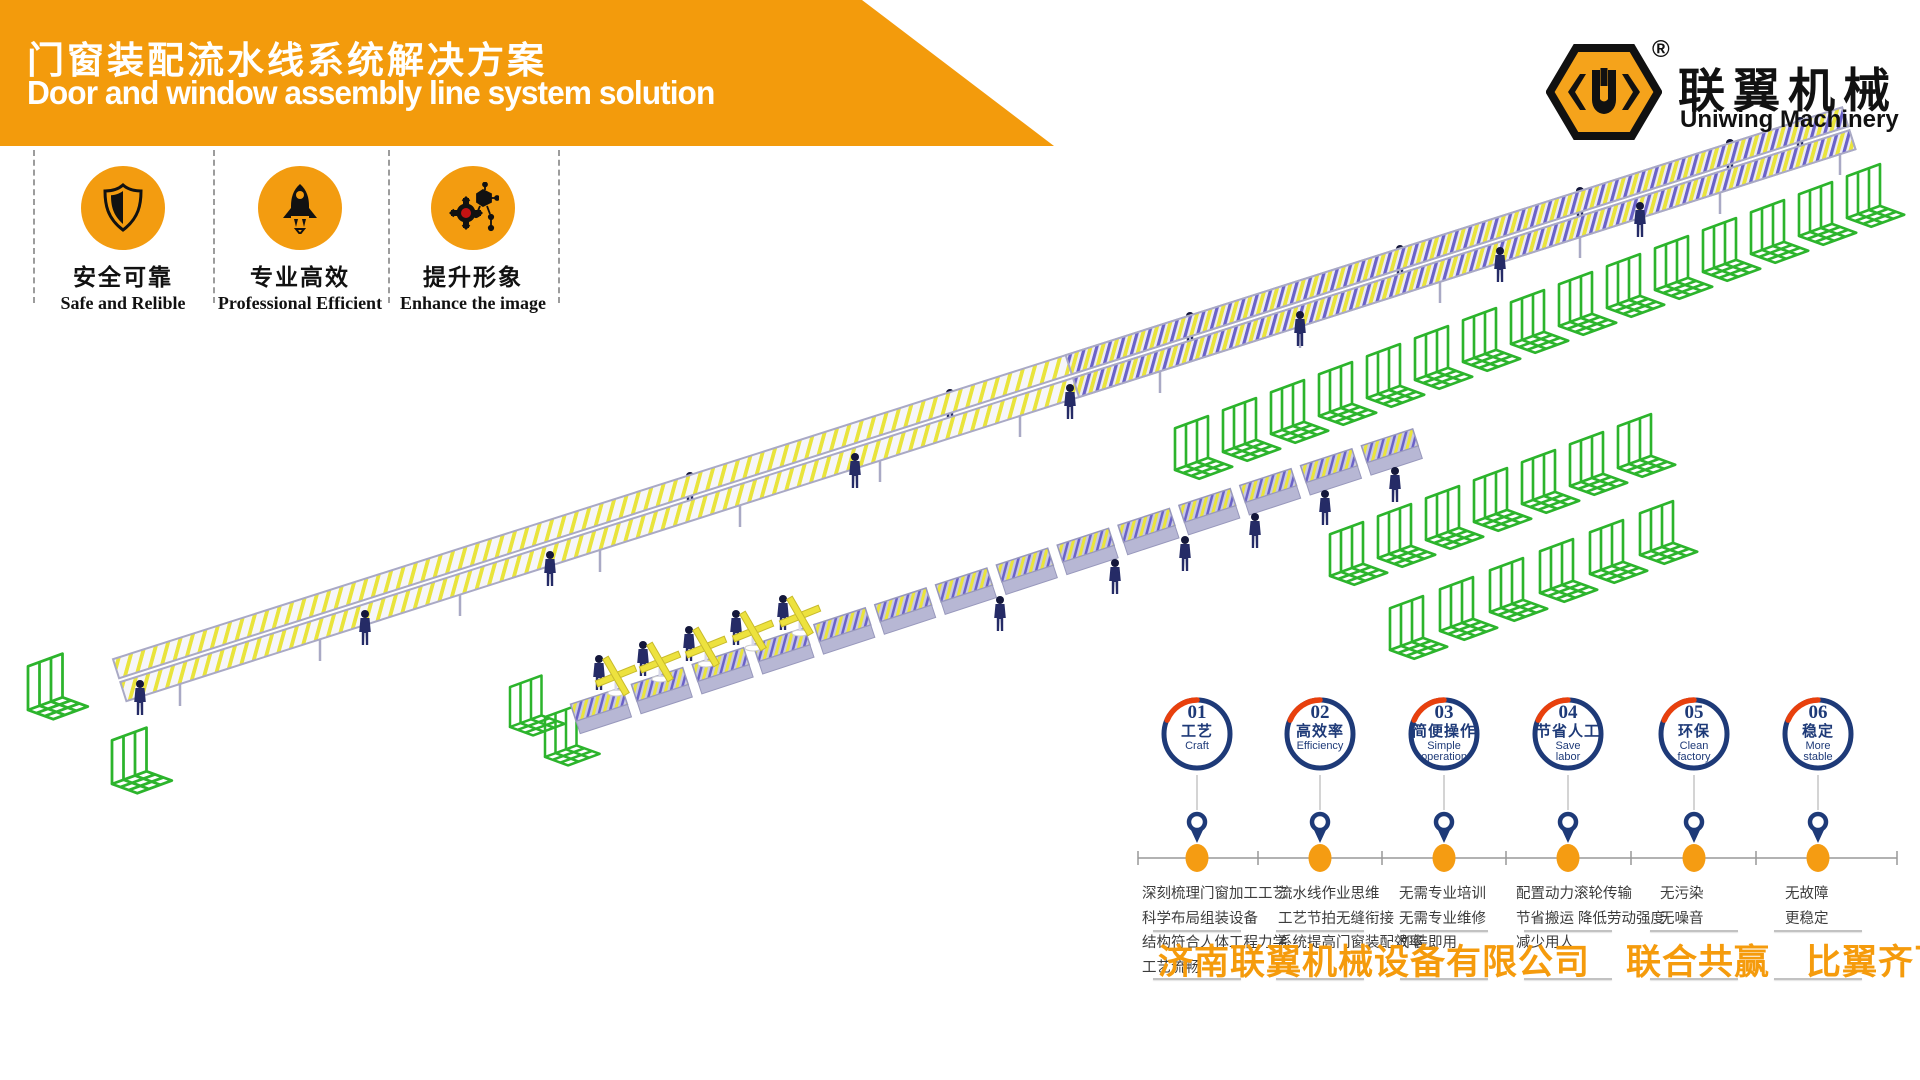 The image size is (1920, 1080). Describe the element at coordinates (1698, 962) in the screenshot. I see `slogan-1: 联合共赢` at that location.